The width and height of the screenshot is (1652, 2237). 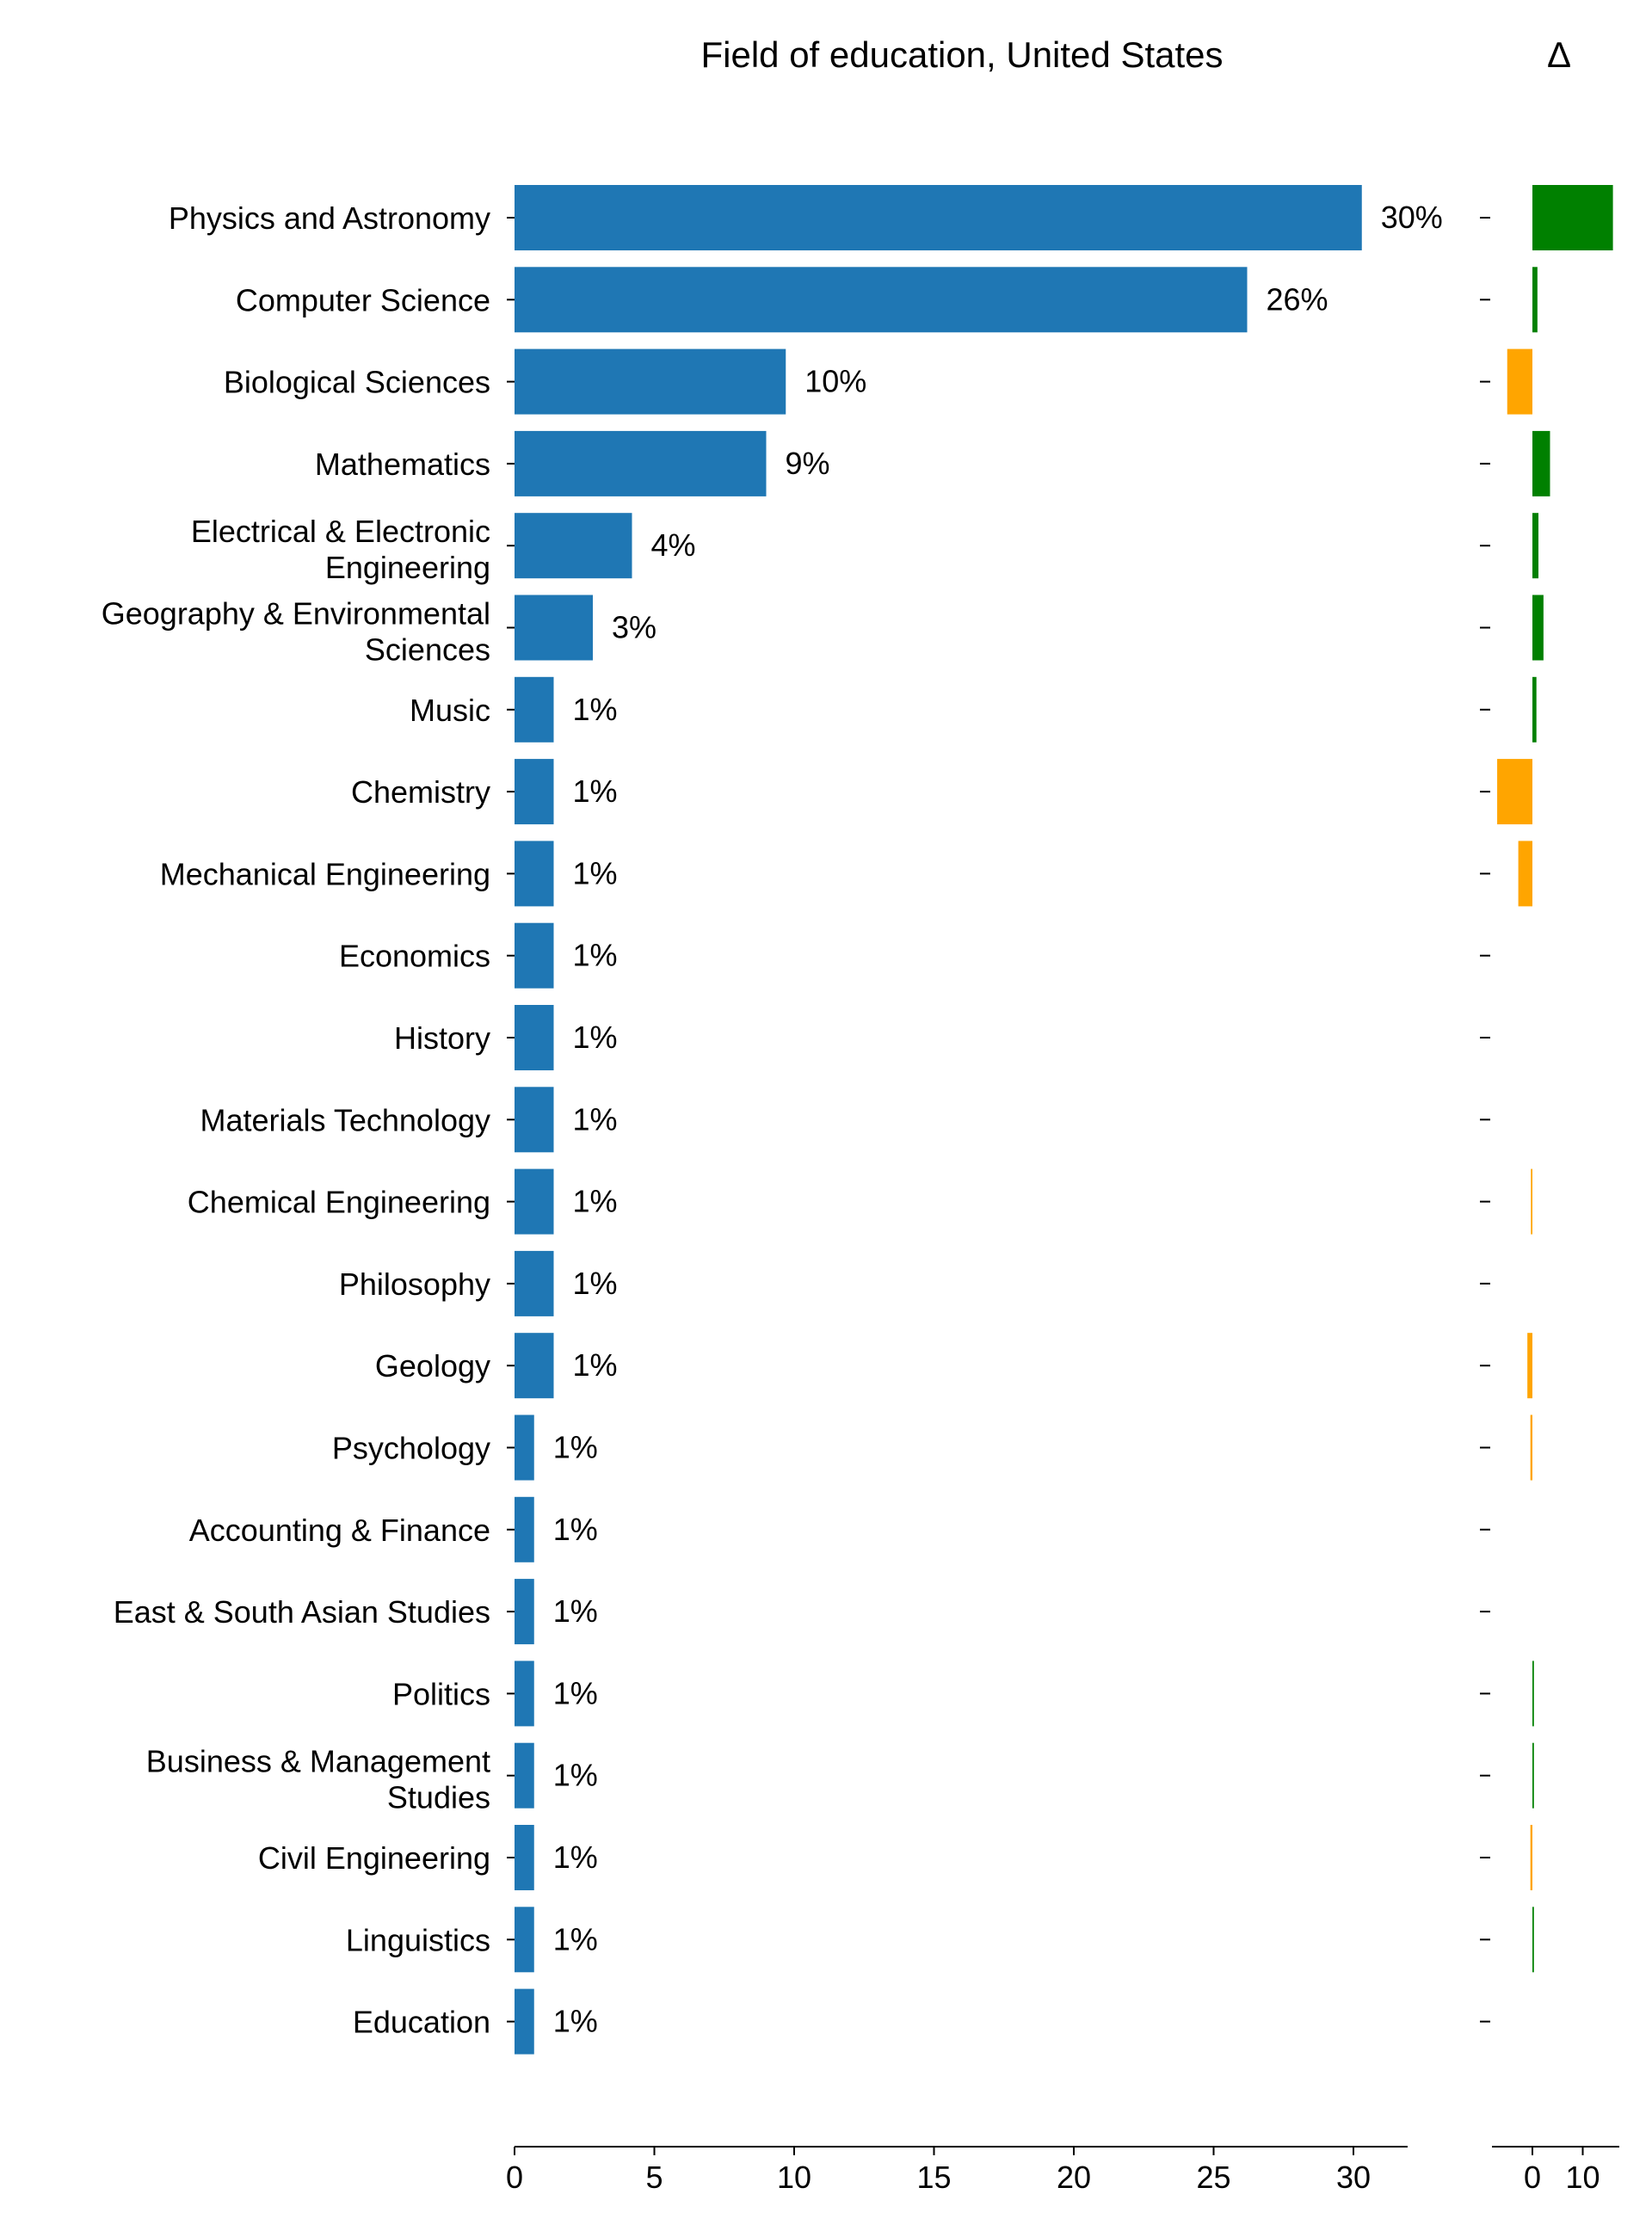 What do you see at coordinates (414, 956) in the screenshot?
I see `category-label-9: Economics` at bounding box center [414, 956].